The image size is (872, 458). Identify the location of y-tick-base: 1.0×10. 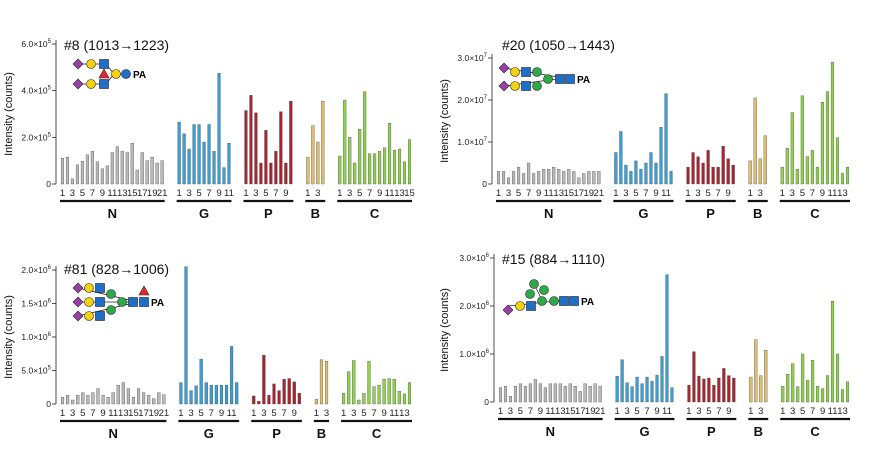
(34, 337).